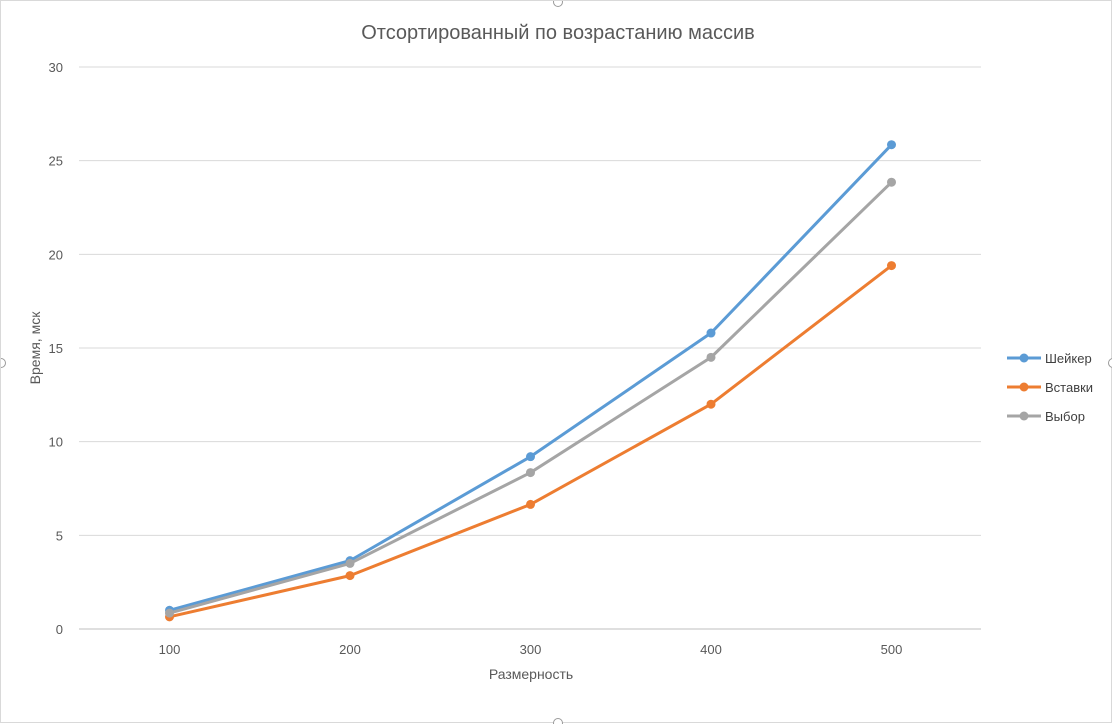 The width and height of the screenshot is (1112, 724). I want to click on y-tick-label: 30, so click(56, 67).